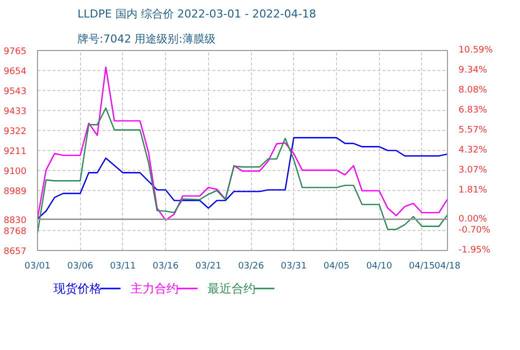 The width and height of the screenshot is (520, 350). What do you see at coordinates (147, 39) in the screenshot?
I see `chart-subtitle: 牌号:7042 用途级别:薄膜级` at bounding box center [147, 39].